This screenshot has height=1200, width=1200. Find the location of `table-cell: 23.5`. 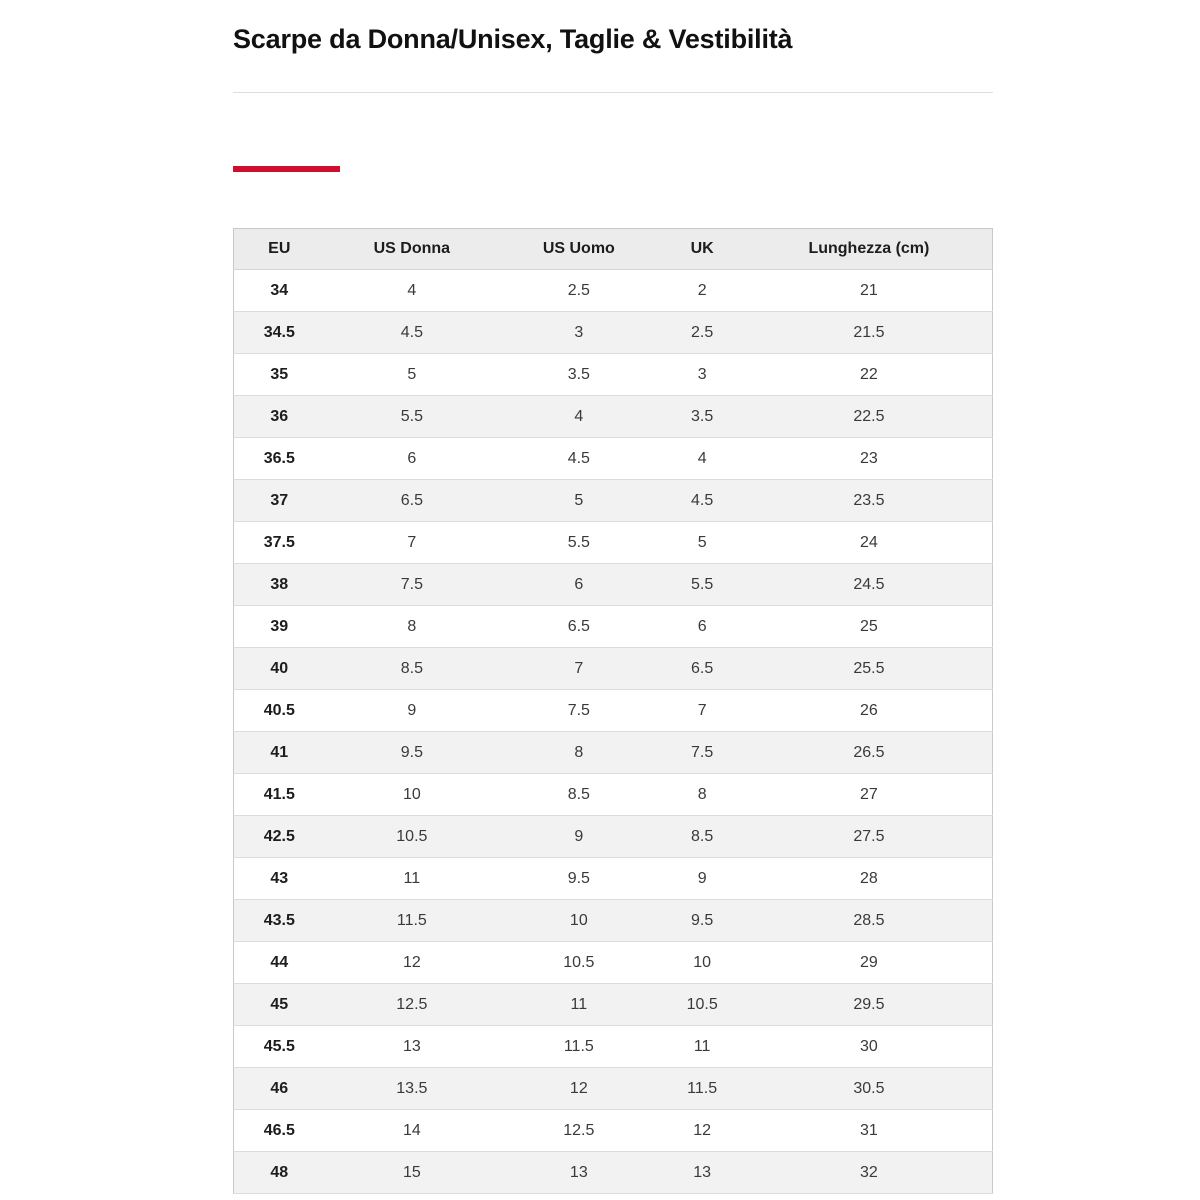

table-cell: 23.5 is located at coordinates (869, 500).